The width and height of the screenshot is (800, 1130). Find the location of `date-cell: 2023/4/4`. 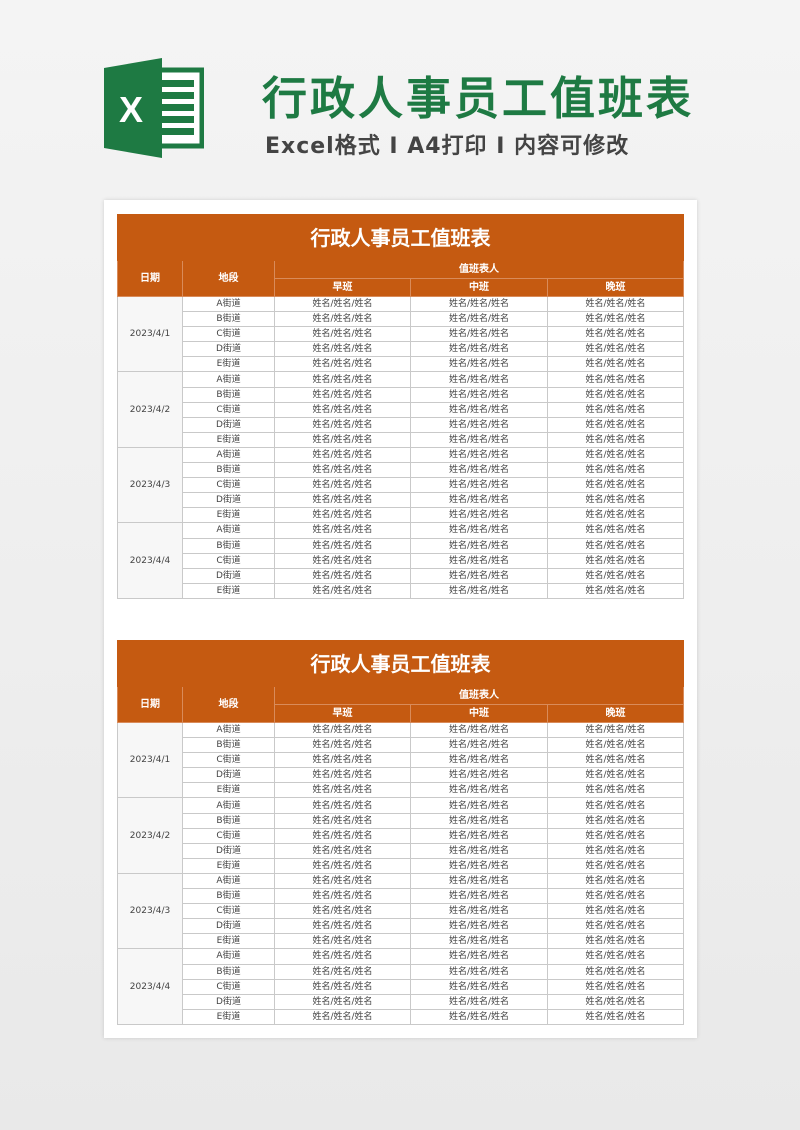

date-cell: 2023/4/4 is located at coordinates (150, 560).